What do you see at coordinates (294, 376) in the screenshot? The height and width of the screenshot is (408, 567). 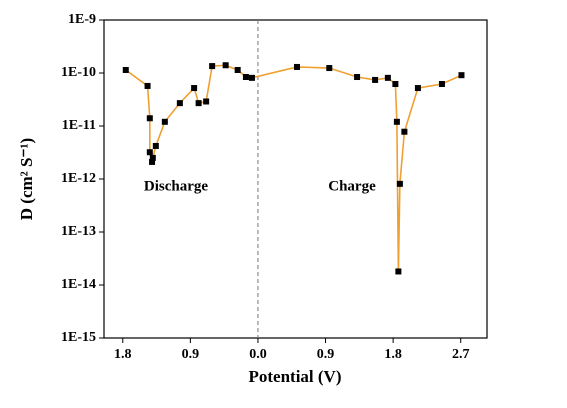 I see `x-axis-label: Potential (V)` at bounding box center [294, 376].